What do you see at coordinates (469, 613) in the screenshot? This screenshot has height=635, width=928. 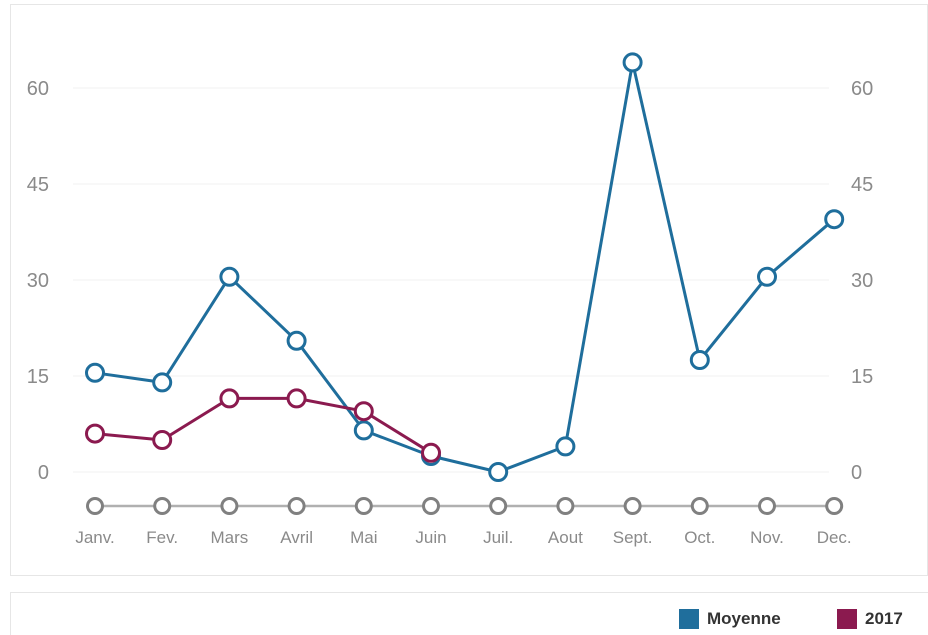 I see `legend: Moyenne 2017` at bounding box center [469, 613].